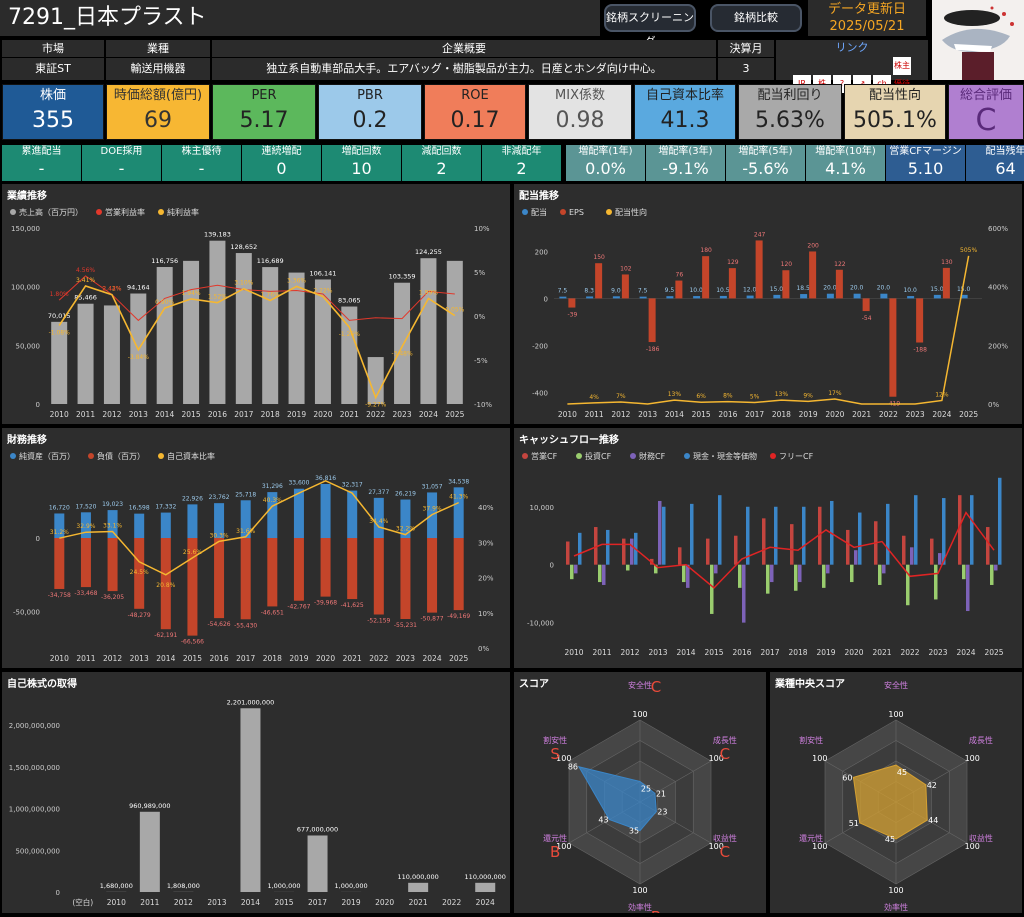 This screenshot has height=917, width=1024. Describe the element at coordinates (158, 112) in the screenshot. I see `kpi-1: 時価総額(億円)69` at that location.